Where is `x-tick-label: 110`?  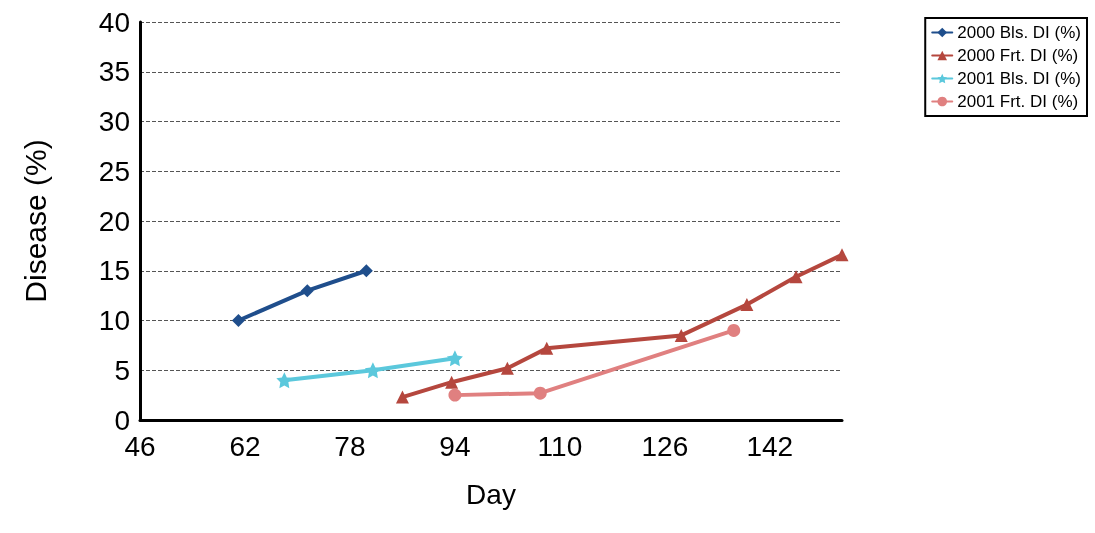
x-tick-label: 110 is located at coordinates (560, 446).